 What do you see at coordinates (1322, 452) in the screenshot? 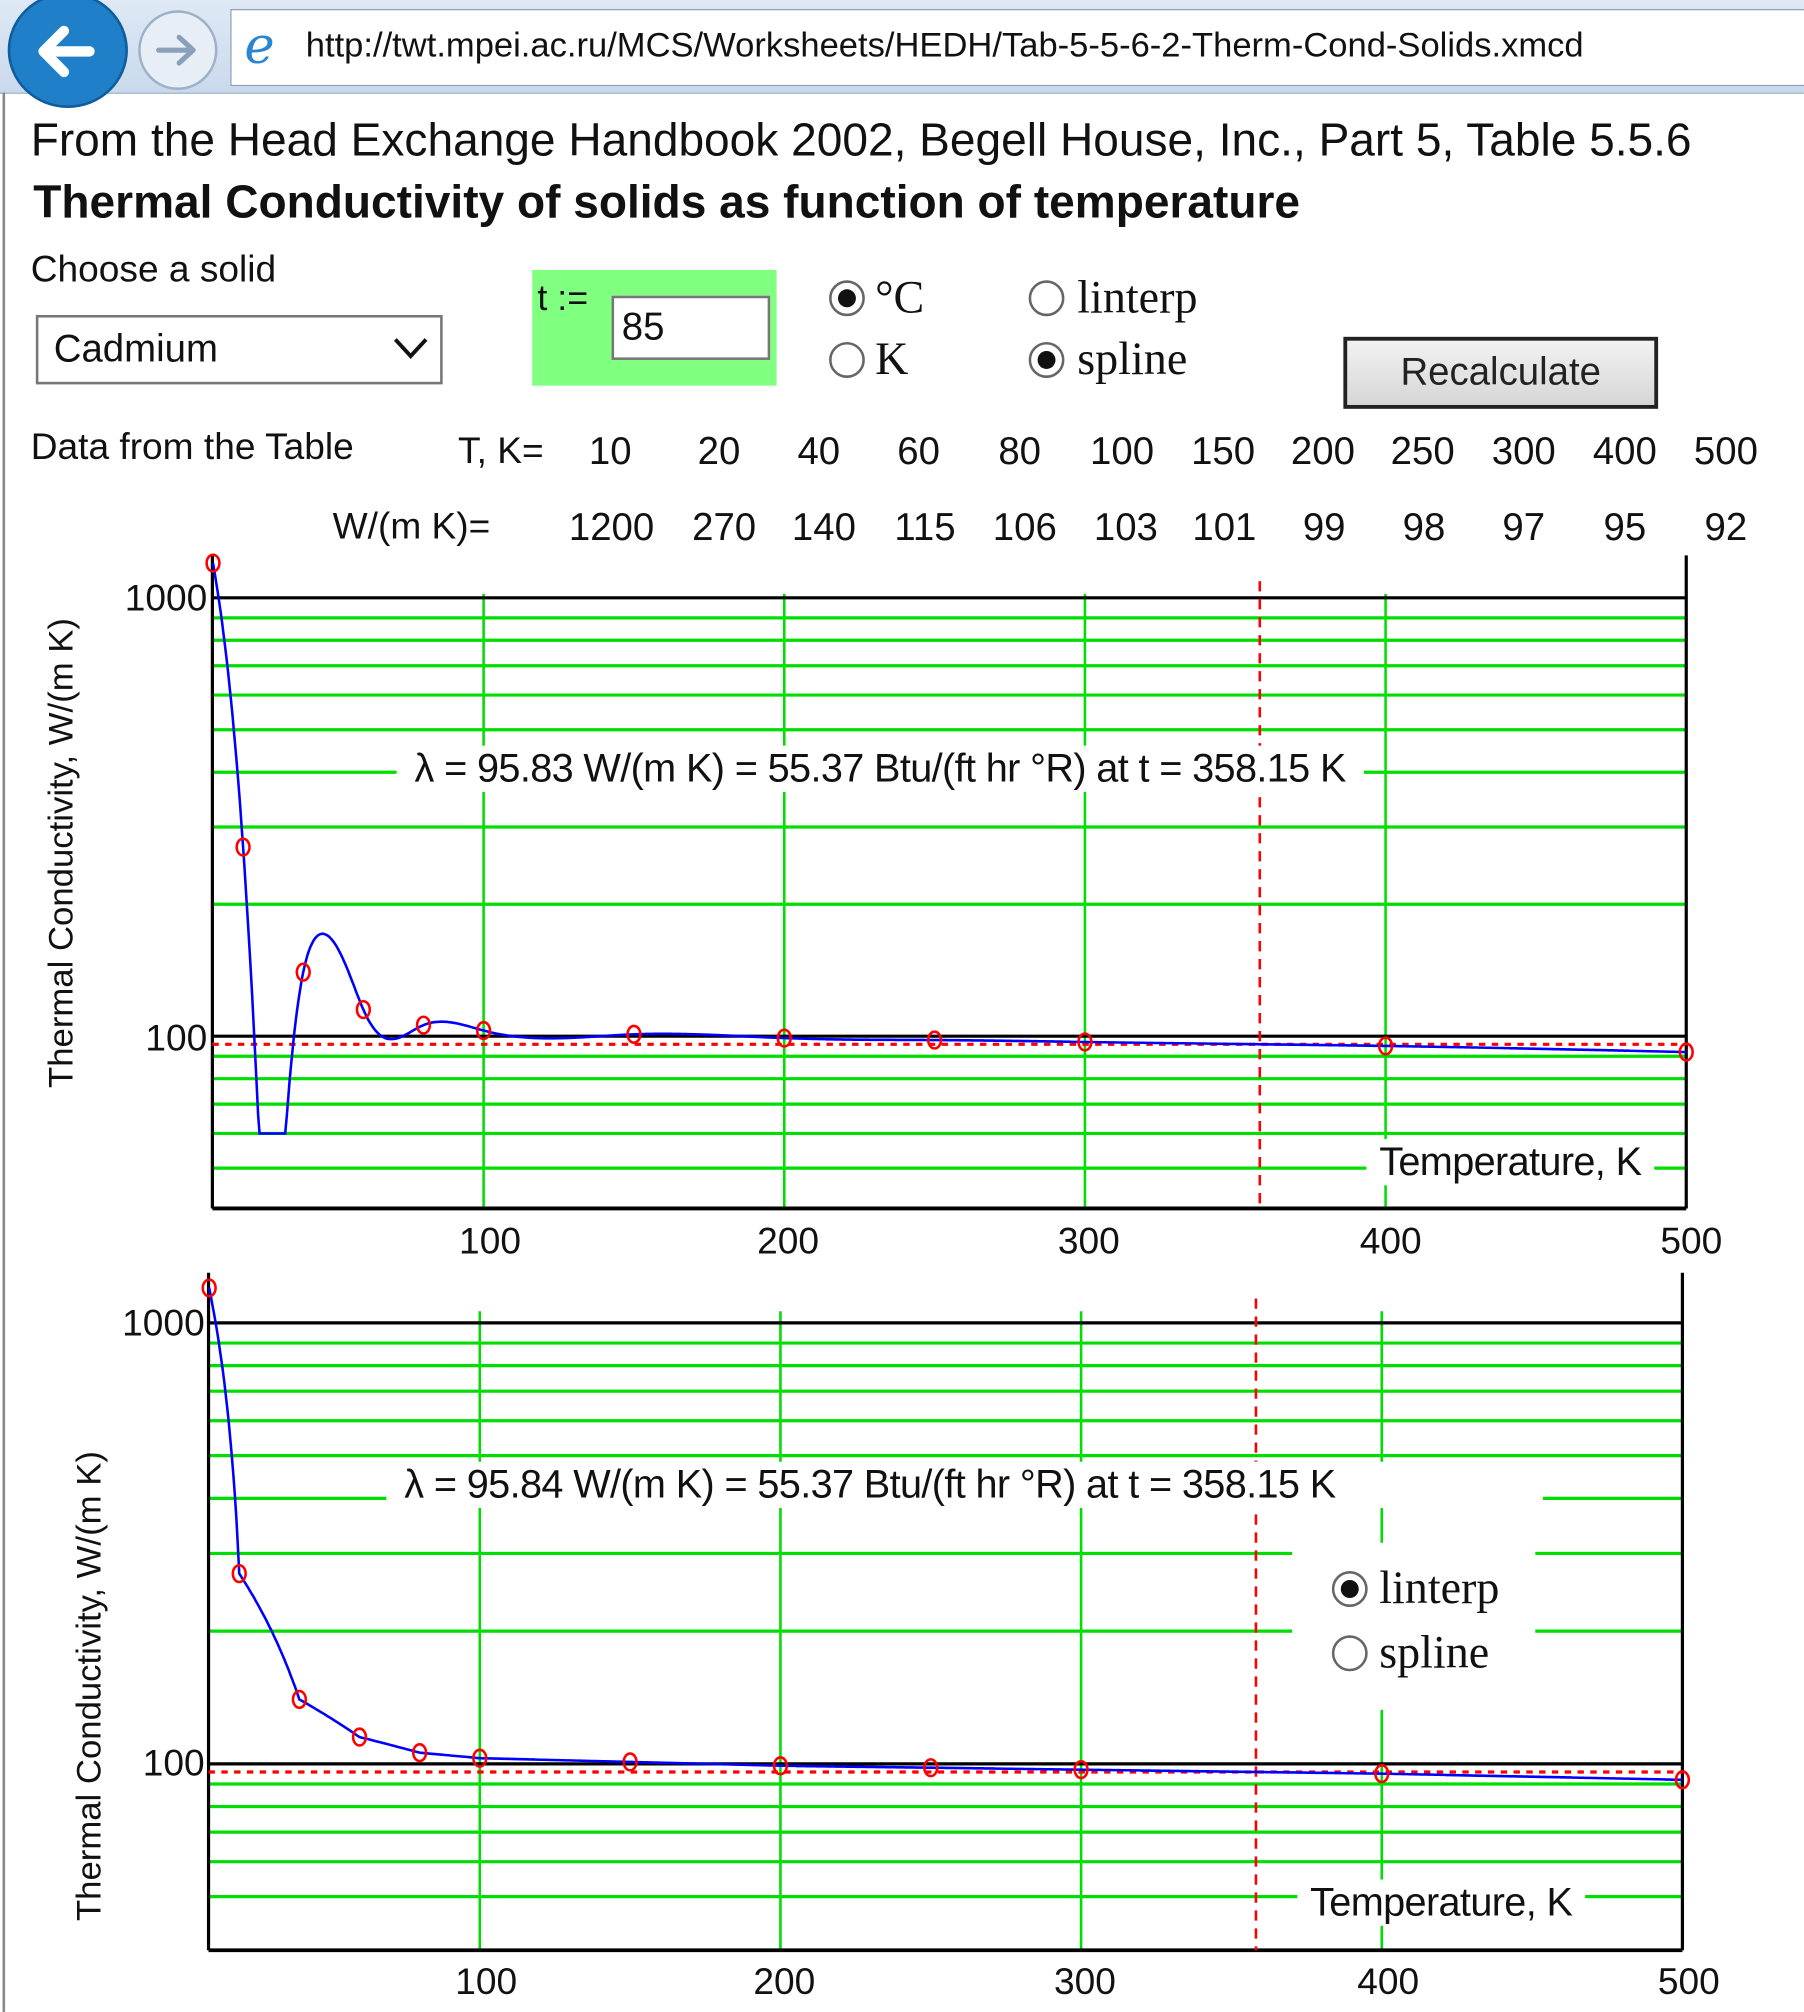
I see `table-cell-T: 200` at bounding box center [1322, 452].